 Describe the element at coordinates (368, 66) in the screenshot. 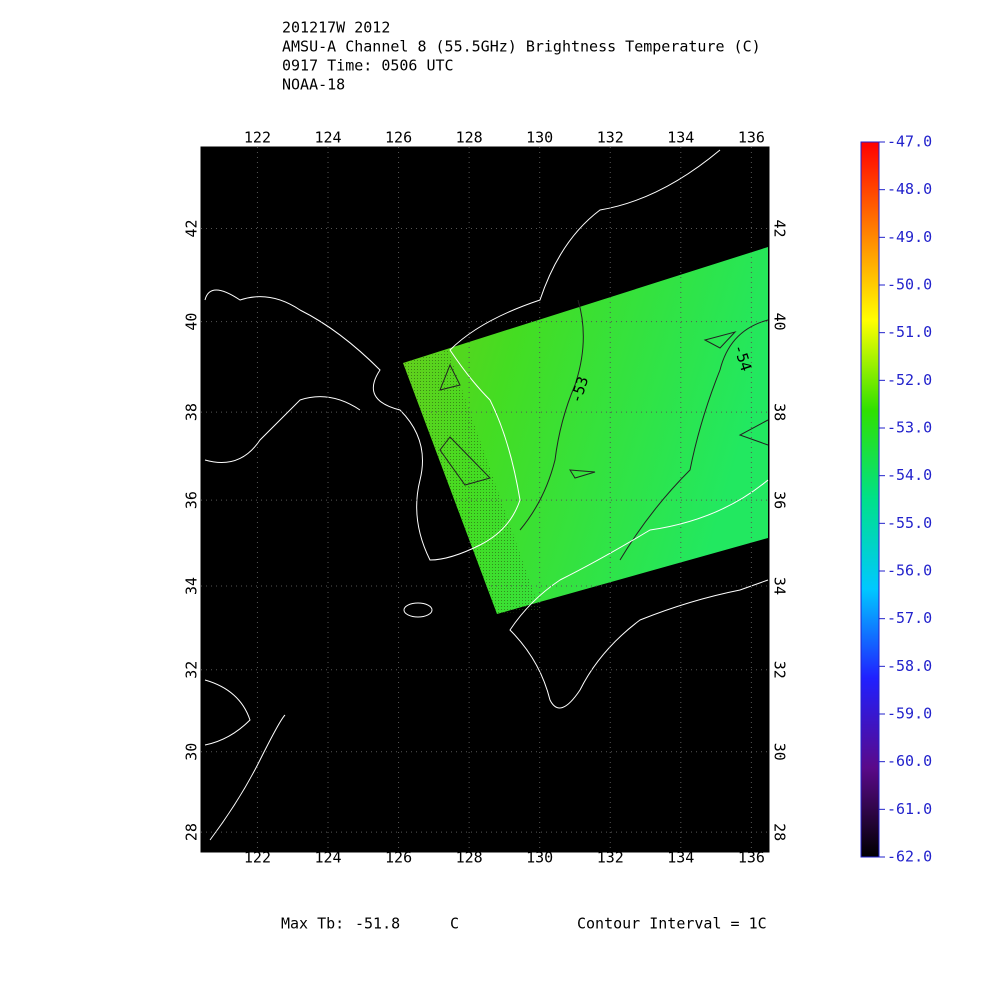

I see `header-line: 0917 Time: 0506 UTC` at that location.